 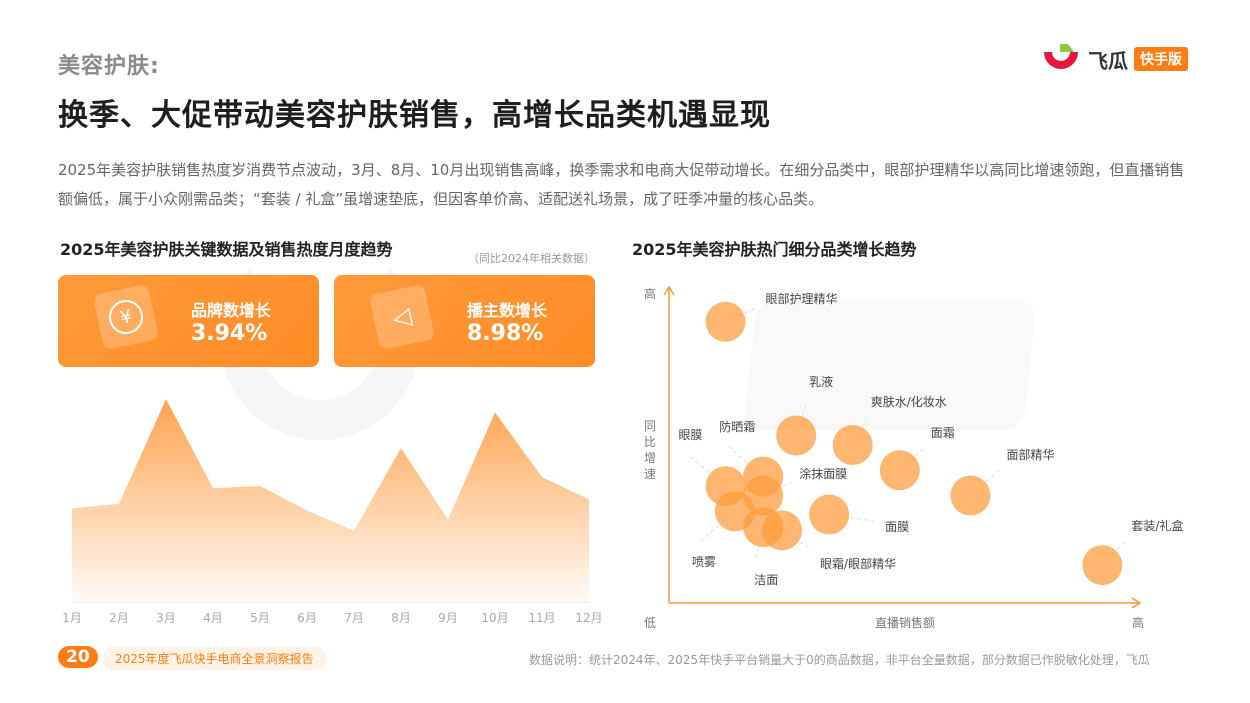 What do you see at coordinates (650, 450) in the screenshot?
I see `y-axis-label: 同比增速` at bounding box center [650, 450].